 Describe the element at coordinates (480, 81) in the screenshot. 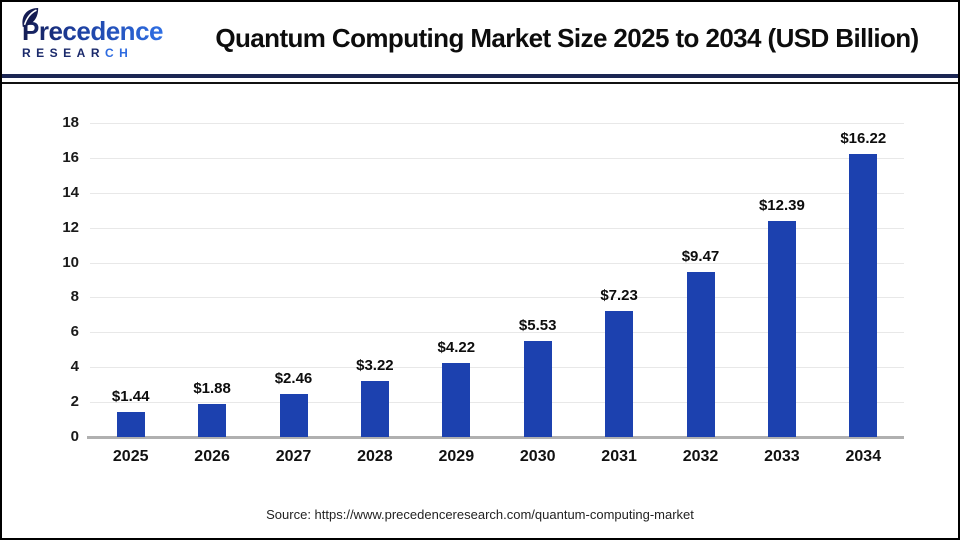

I see `header-divider` at that location.